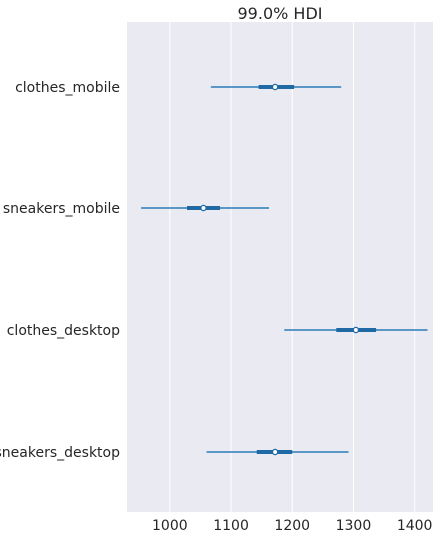 The image size is (440, 541). I want to click on x-tick-label: 1100, so click(231, 526).